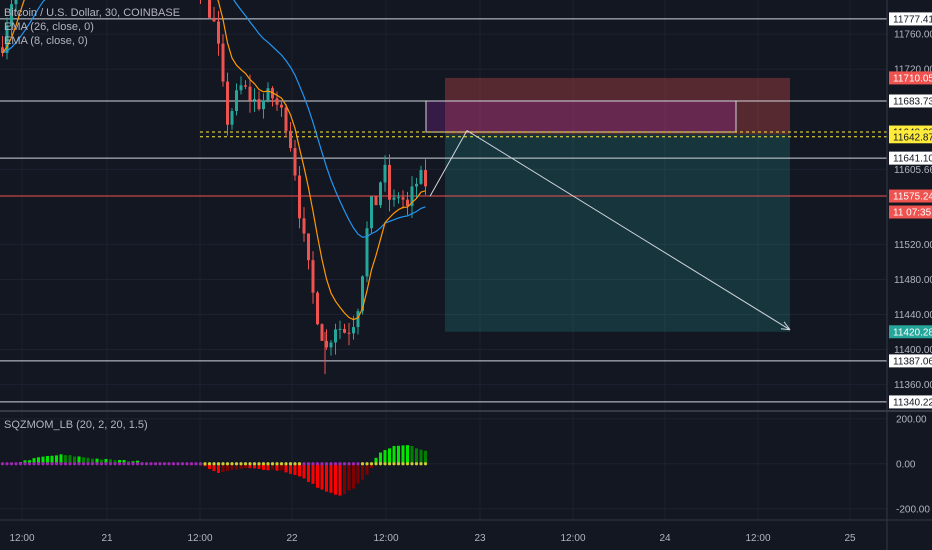  Describe the element at coordinates (617, 233) in the screenshot. I see `take-profit-zone` at that location.